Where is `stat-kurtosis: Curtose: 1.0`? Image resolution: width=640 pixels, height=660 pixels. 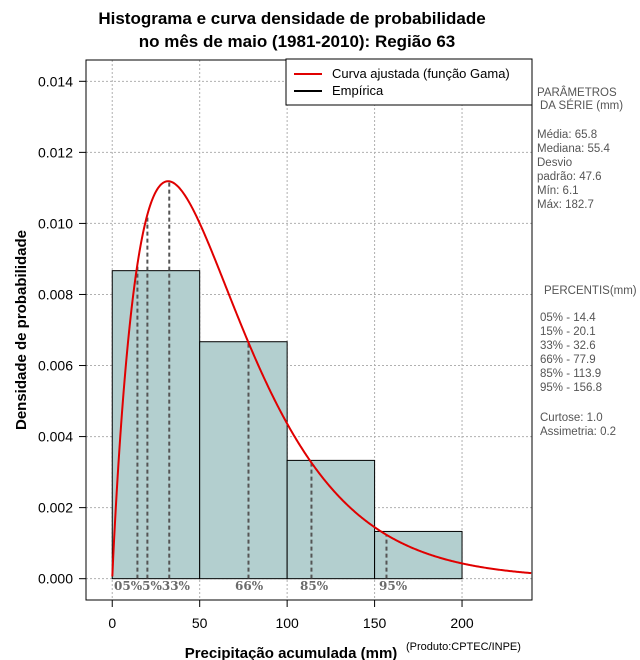 stat-kurtosis: Curtose: 1.0 is located at coordinates (571, 418).